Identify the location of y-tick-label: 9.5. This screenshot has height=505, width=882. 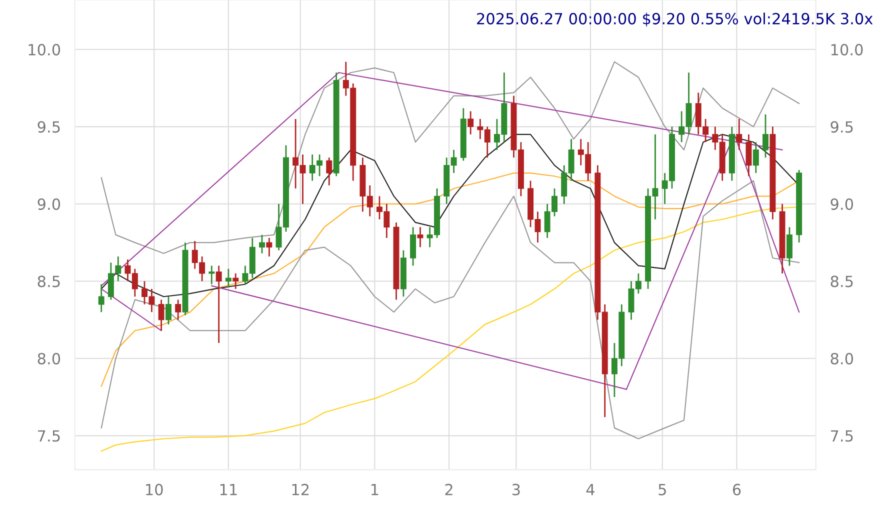
(49, 127).